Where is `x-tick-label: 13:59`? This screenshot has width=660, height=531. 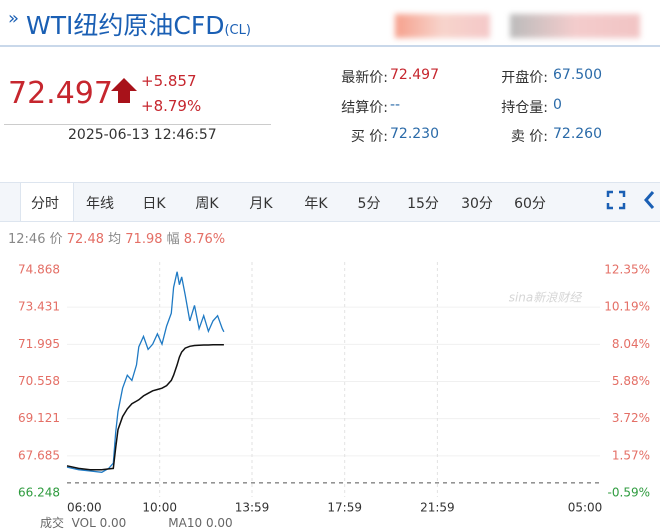
x-tick-label: 13:59 is located at coordinates (252, 508).